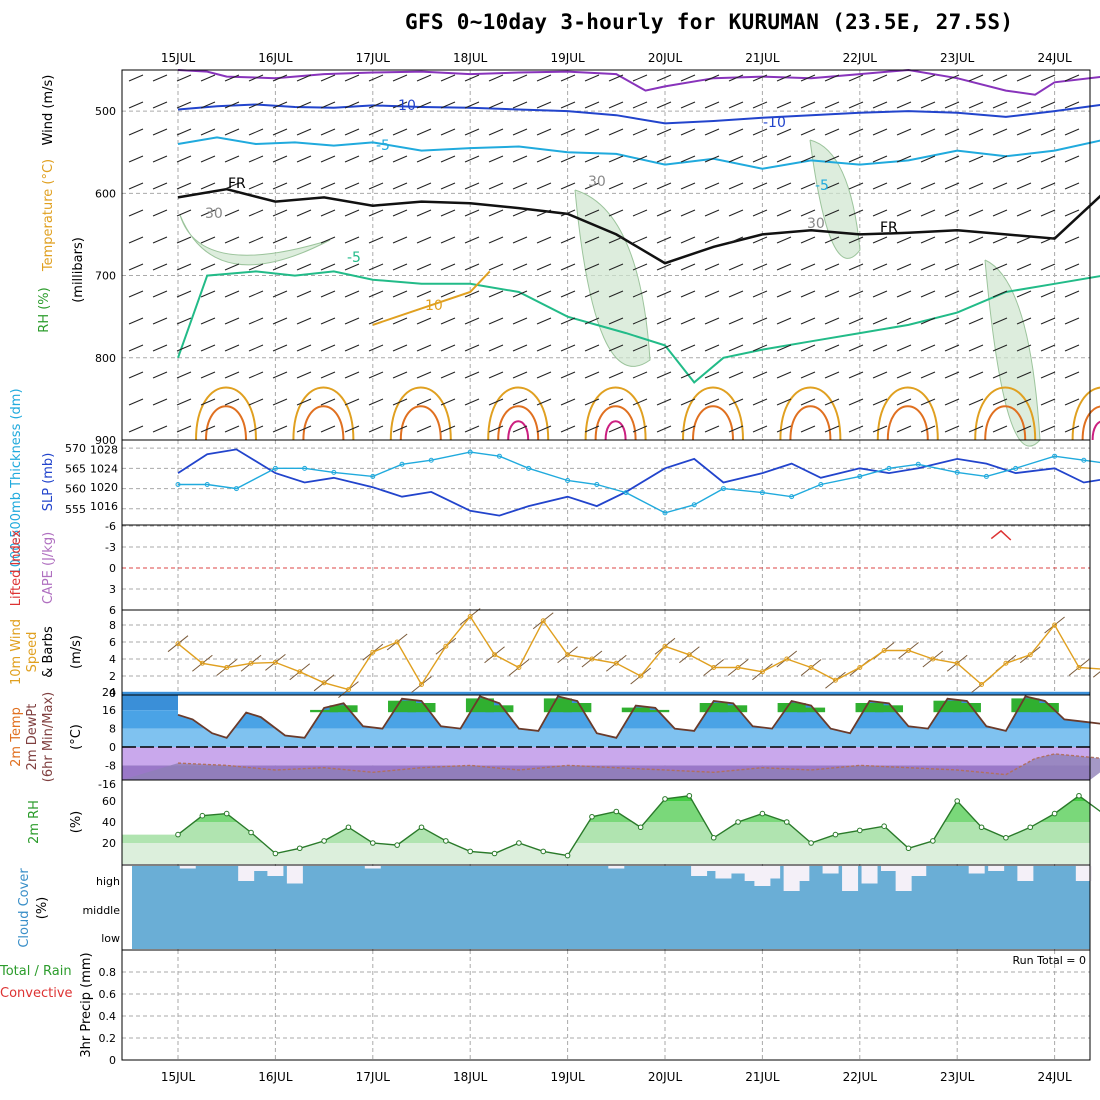 The width and height of the screenshot is (1100, 1100). Describe the element at coordinates (373, 1077) in the screenshot. I see `date-label-bottom: 17JUL` at that location.